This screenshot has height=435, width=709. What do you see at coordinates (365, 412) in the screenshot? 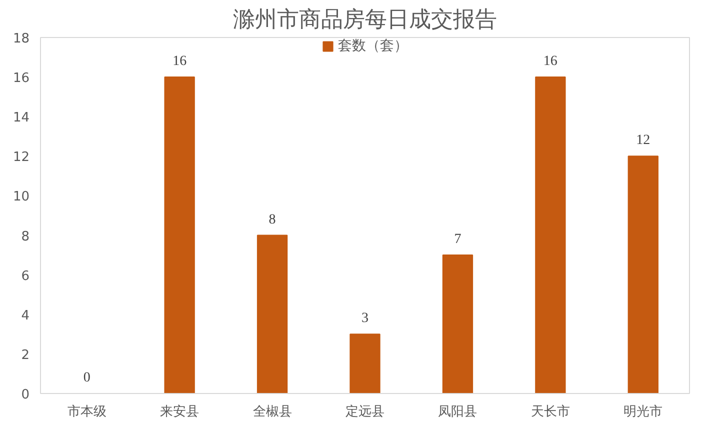
I see `x-tick-label: 定远县` at bounding box center [365, 412].